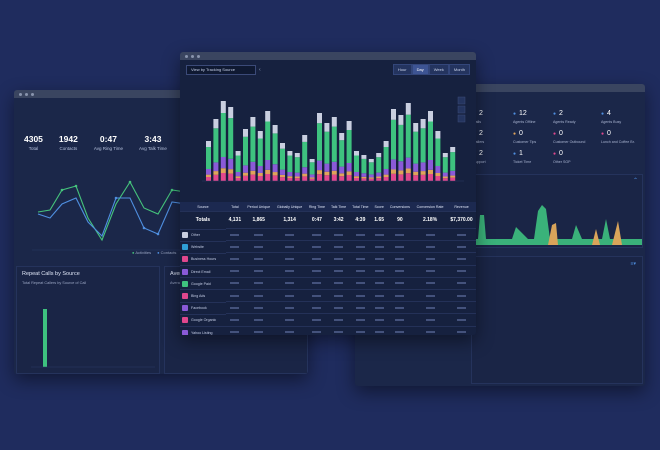 The height and width of the screenshot is (450, 660). Describe the element at coordinates (317, 207) in the screenshot. I see `column-header: Ring Time` at that location.